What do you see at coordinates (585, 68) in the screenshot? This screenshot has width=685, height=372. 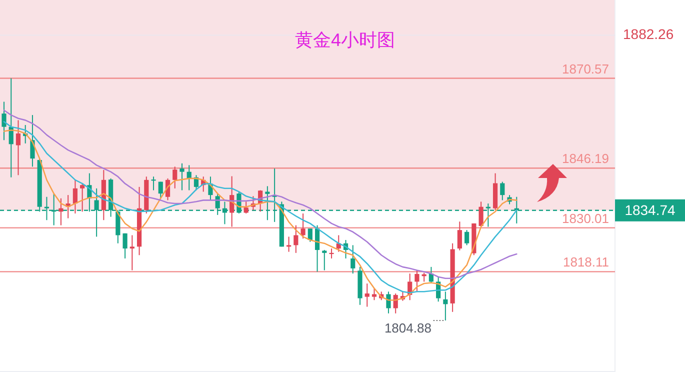 I see `ref-line-label: 1870.57` at bounding box center [585, 68].